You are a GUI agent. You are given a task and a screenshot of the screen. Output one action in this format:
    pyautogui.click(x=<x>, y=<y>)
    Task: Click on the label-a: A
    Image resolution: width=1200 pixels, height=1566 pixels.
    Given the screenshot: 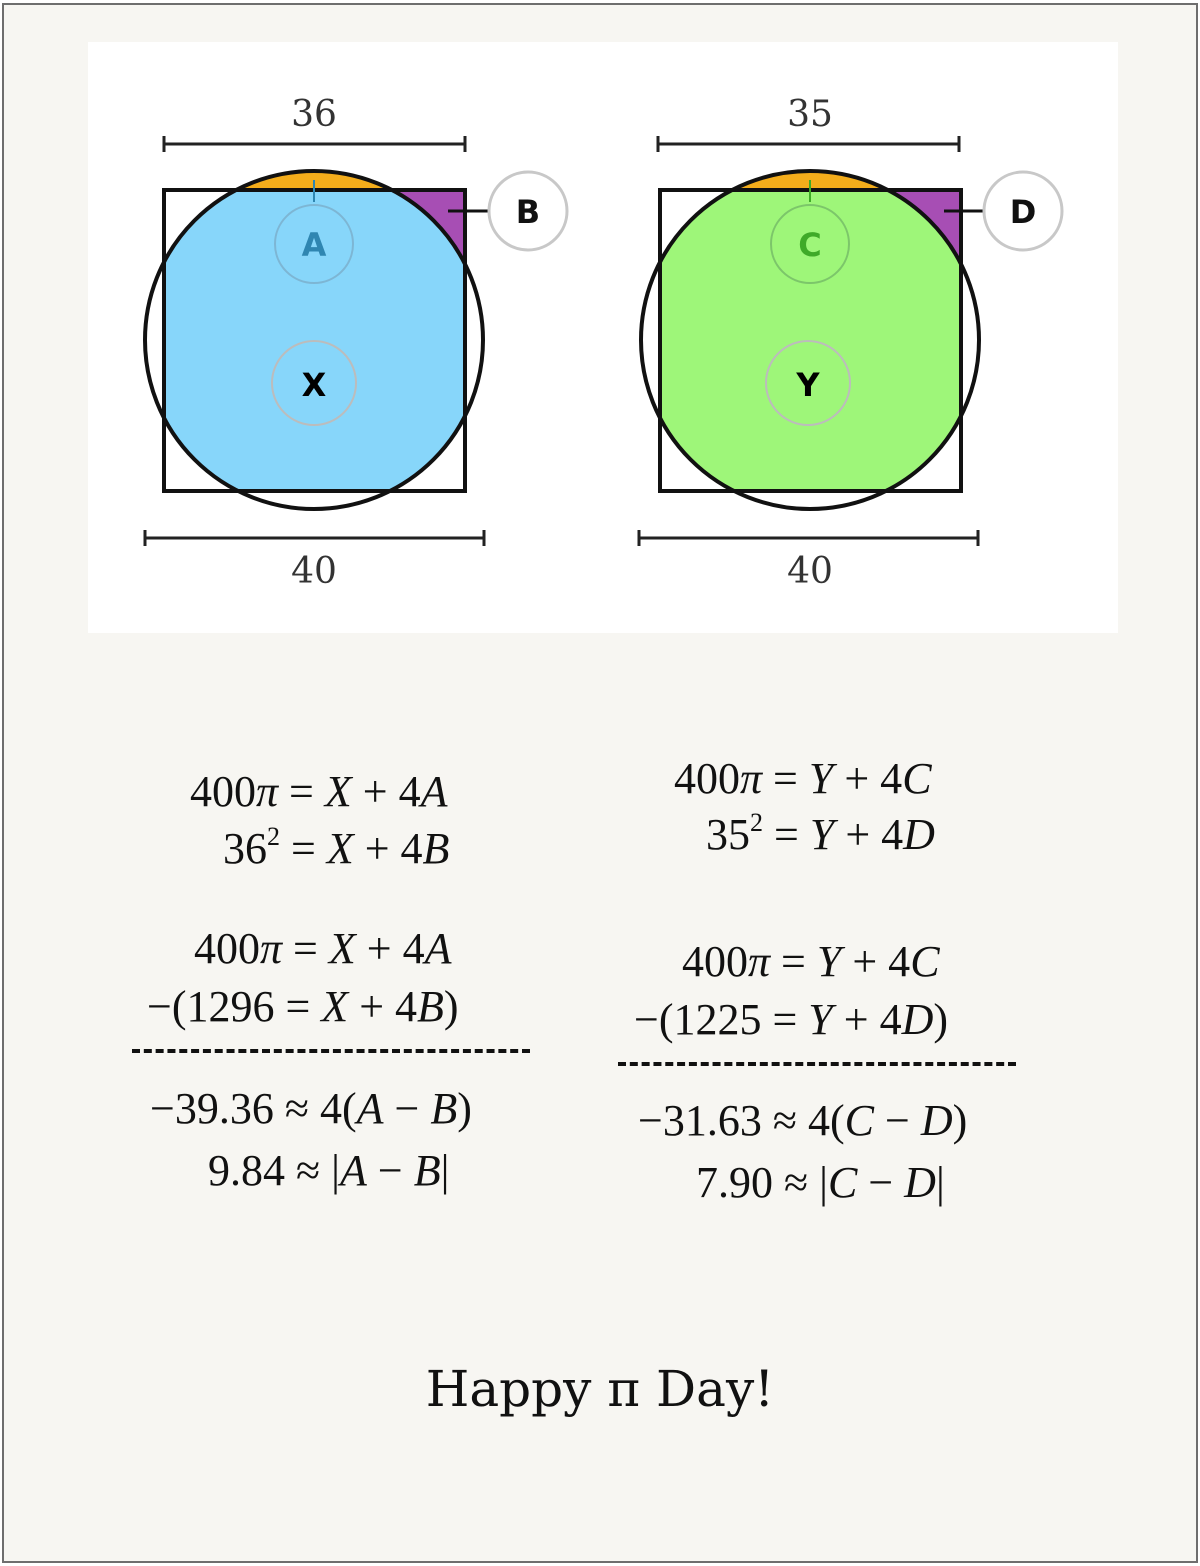 What is the action you would take?
    pyautogui.click(x=314, y=245)
    